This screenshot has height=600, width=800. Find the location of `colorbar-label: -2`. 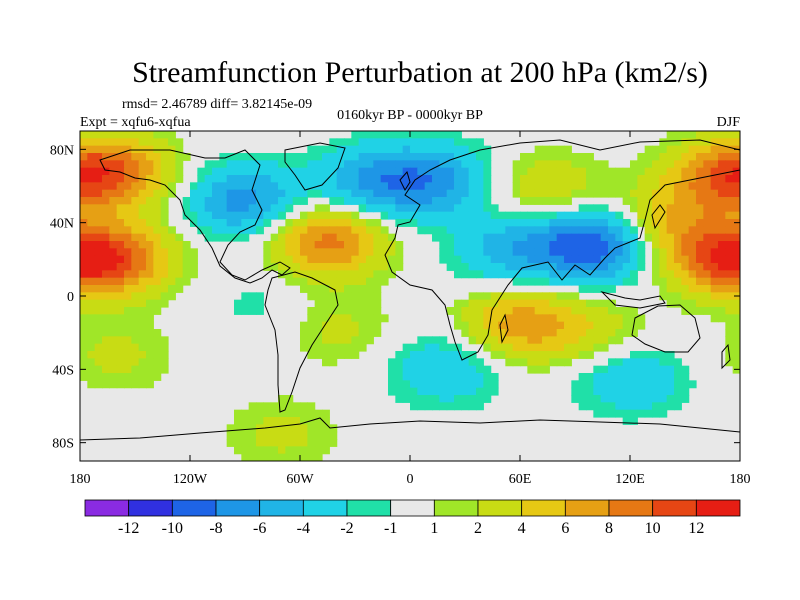

colorbar-label: -2 is located at coordinates (346, 528).